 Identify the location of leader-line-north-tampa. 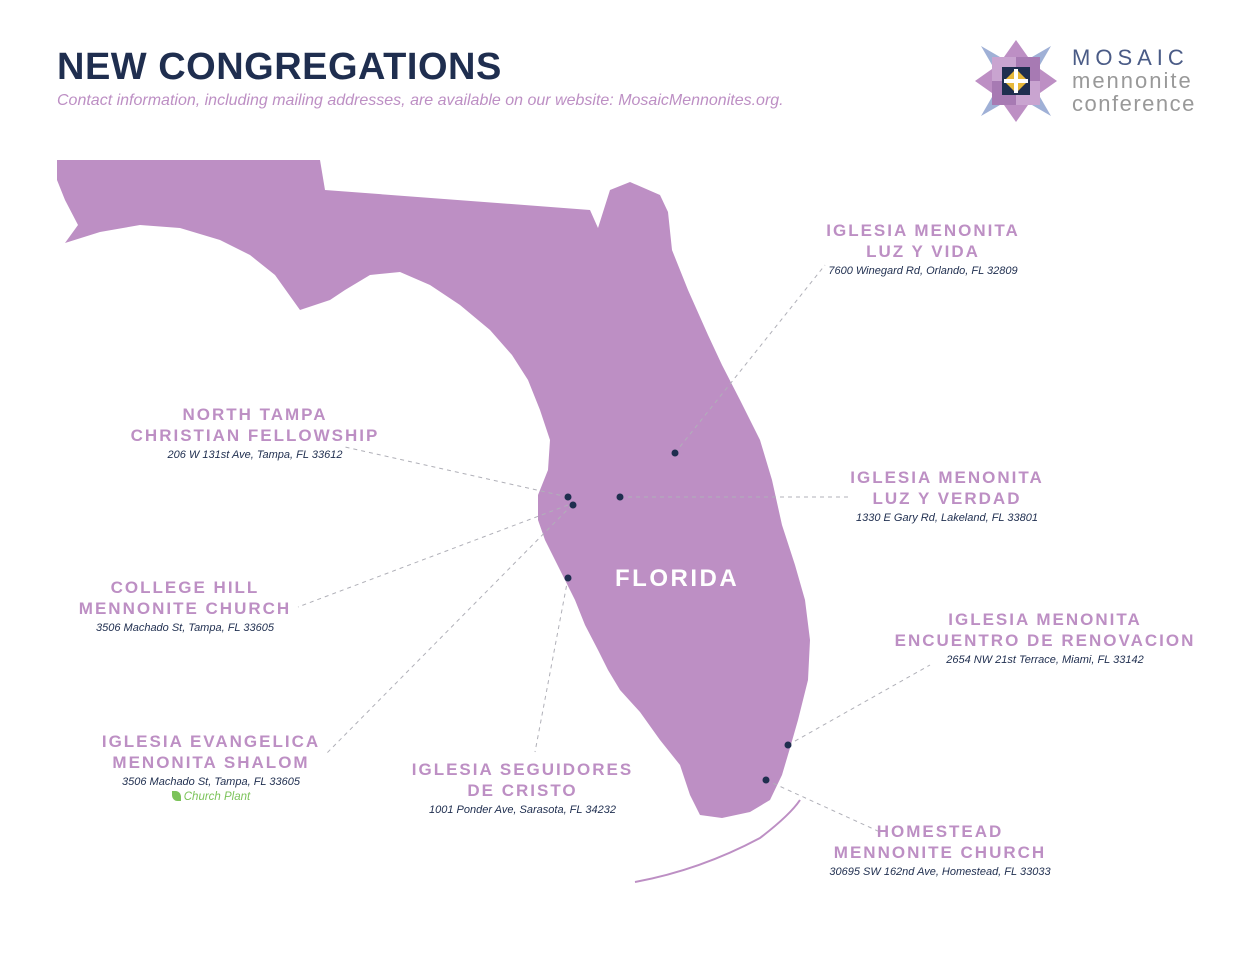
(456, 472).